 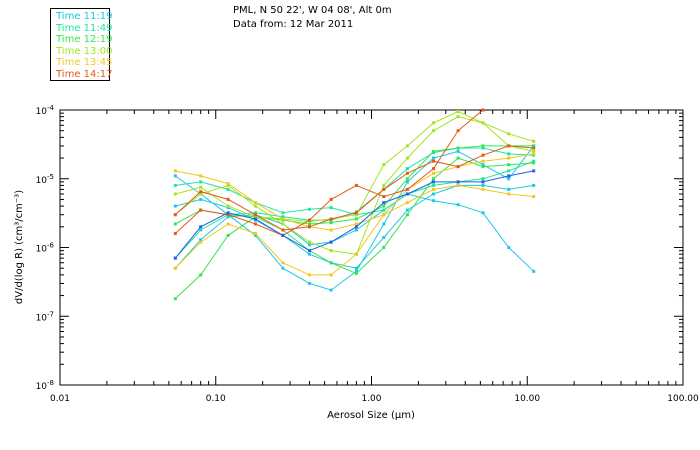 What do you see at coordinates (371, 399) in the screenshot?
I see `x-tick-label: 1.00` at bounding box center [371, 399].